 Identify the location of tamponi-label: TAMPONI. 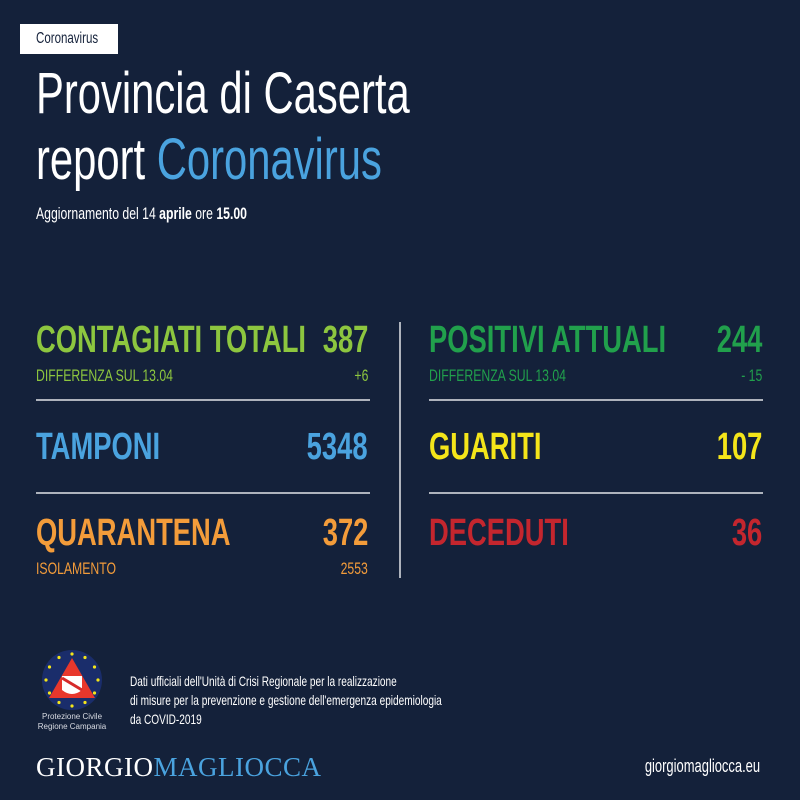
(98, 447).